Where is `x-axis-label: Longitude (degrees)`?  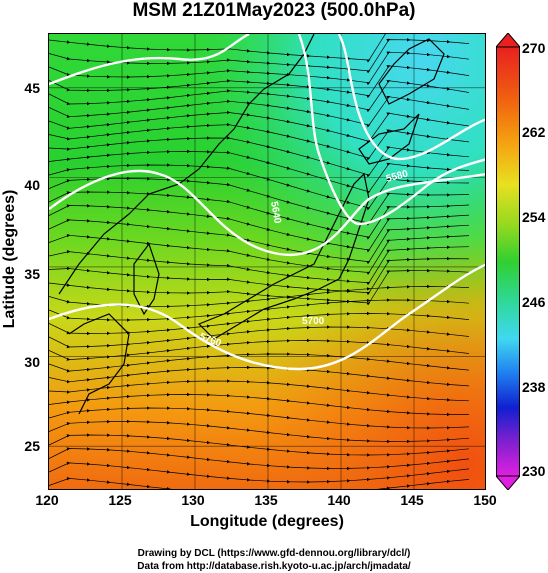
x-axis-label: Longitude (degrees) is located at coordinates (267, 521).